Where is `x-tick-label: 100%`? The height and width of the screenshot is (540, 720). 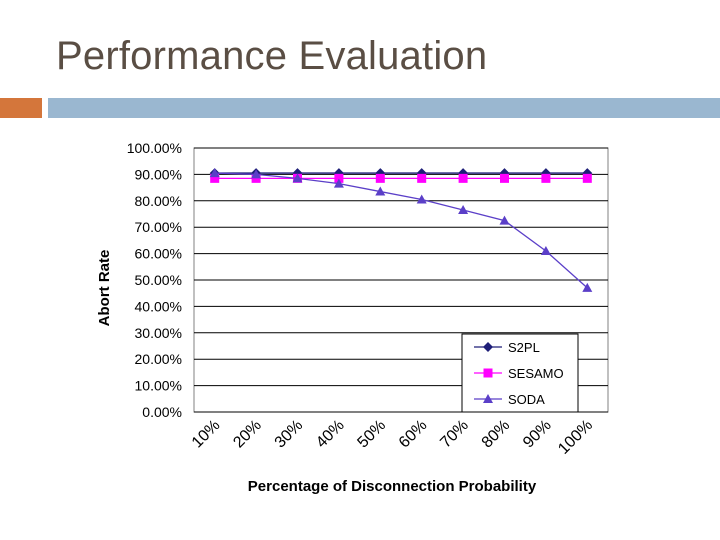
x-tick-label: 100% is located at coordinates (575, 437).